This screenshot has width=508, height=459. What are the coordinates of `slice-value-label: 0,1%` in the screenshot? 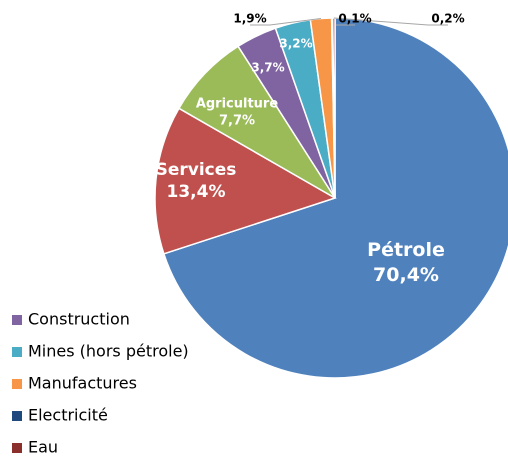 It's located at (354, 19).